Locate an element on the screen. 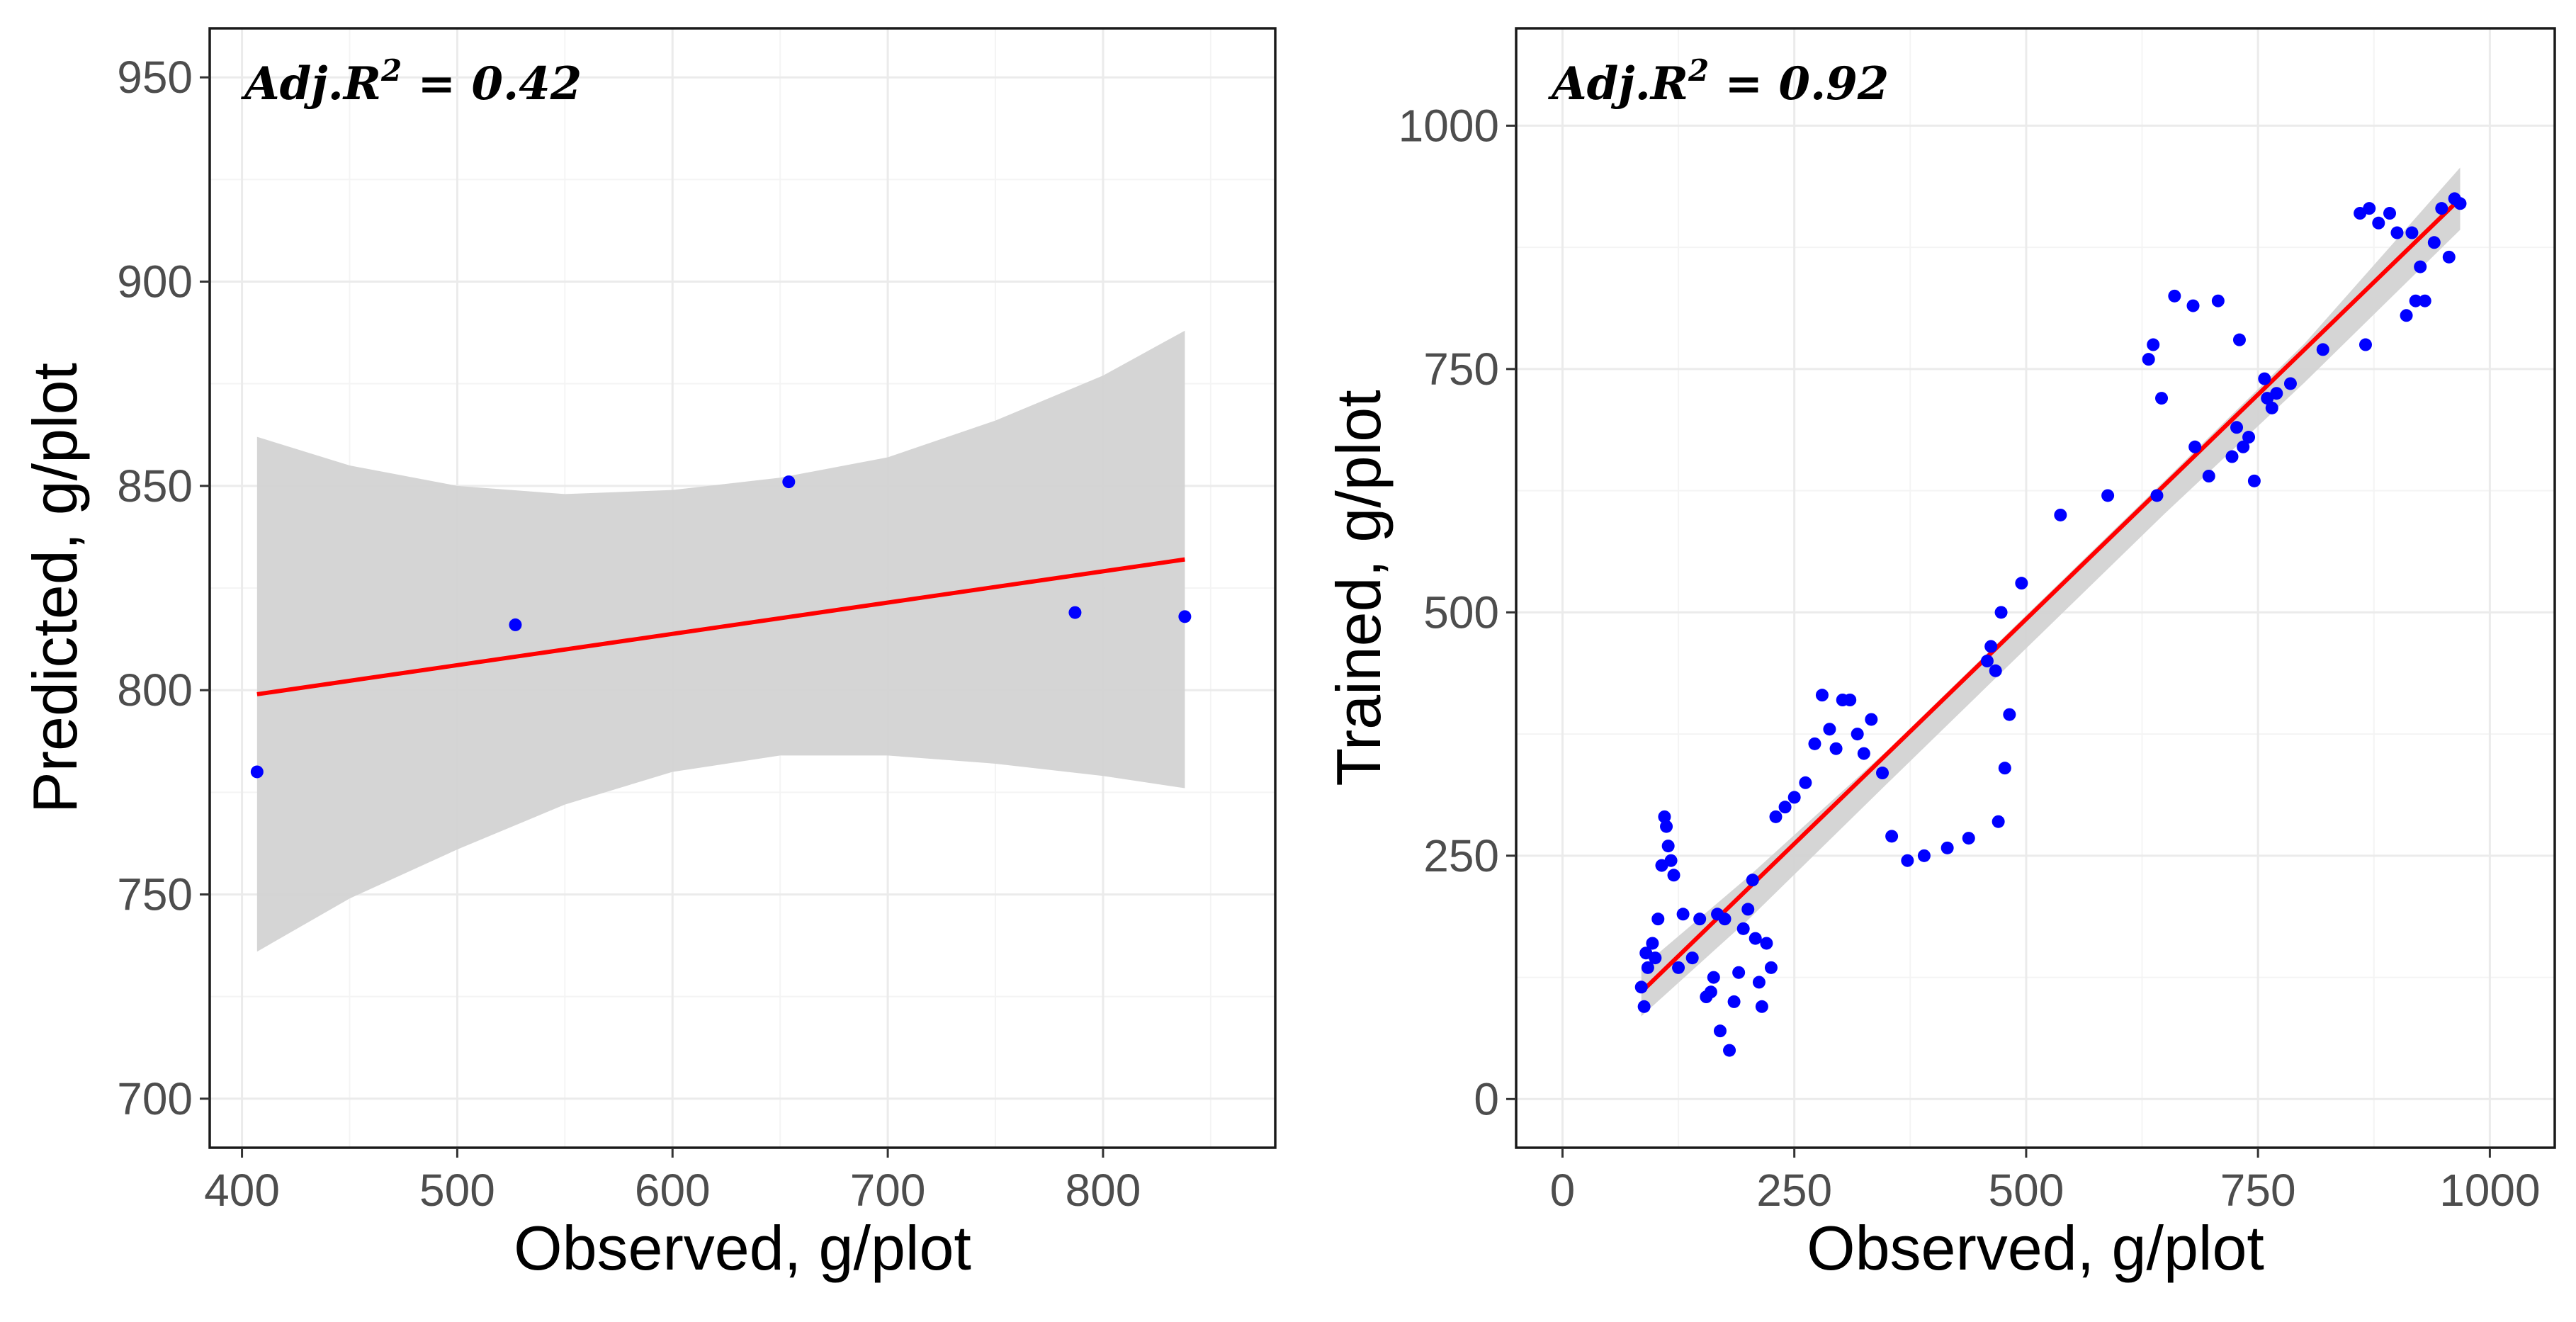  right-x-tick-label: 500 is located at coordinates (2026, 1190).